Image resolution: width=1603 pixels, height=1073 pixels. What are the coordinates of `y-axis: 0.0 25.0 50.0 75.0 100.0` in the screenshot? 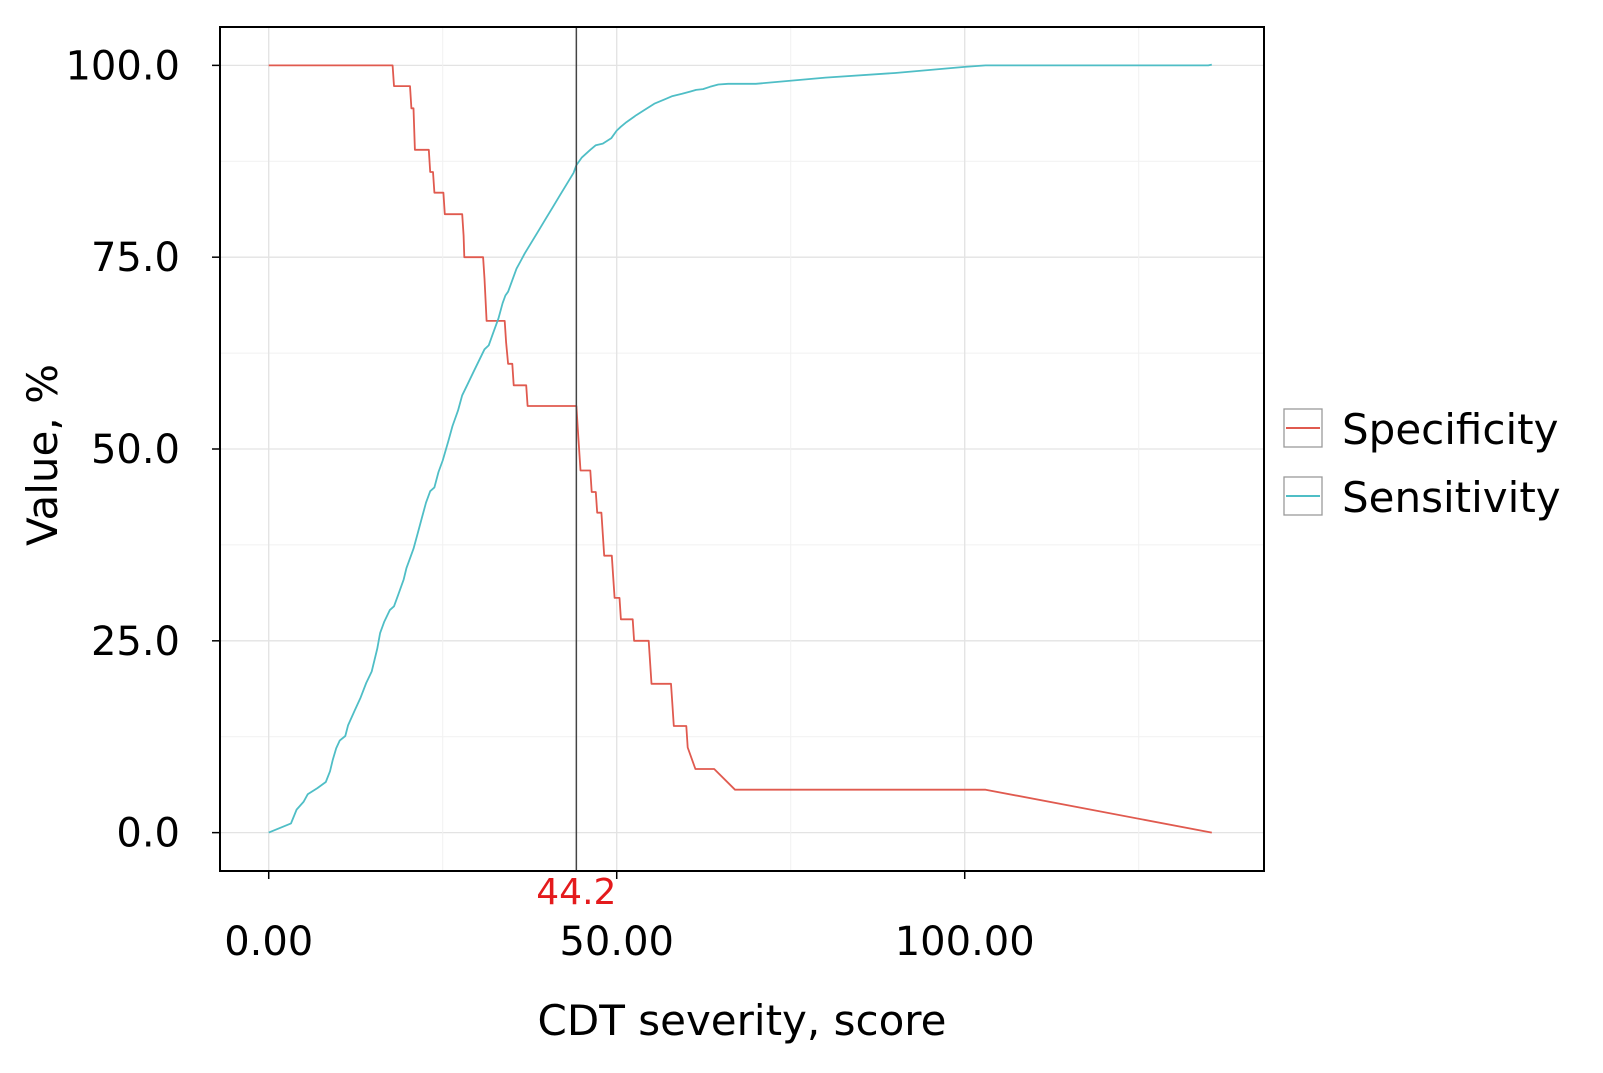 It's located at (142, 450).